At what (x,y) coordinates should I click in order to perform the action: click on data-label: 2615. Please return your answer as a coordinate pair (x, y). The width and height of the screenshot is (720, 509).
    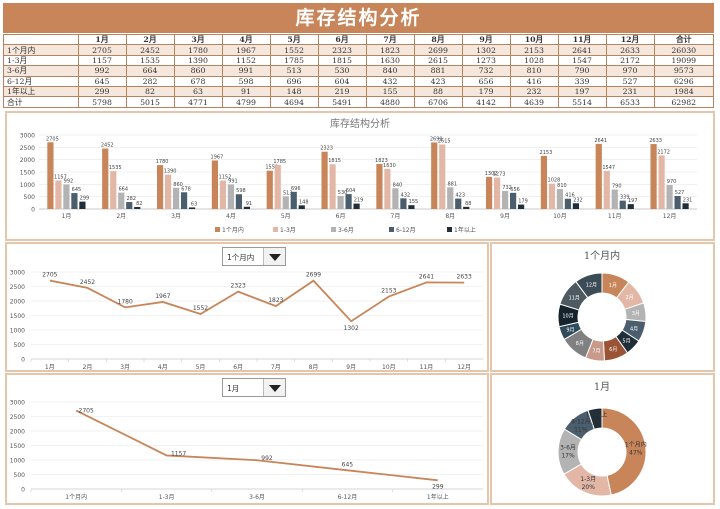
    Looking at the image, I should click on (444, 141).